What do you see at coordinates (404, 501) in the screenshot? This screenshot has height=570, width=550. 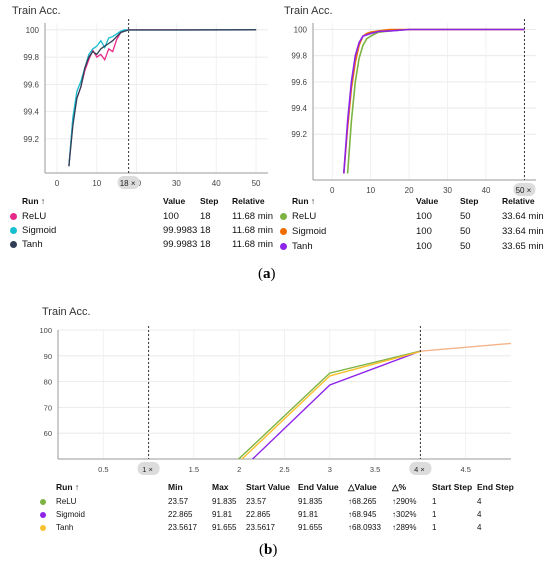 I see `table-cell-dpct: ↑290%` at bounding box center [404, 501].